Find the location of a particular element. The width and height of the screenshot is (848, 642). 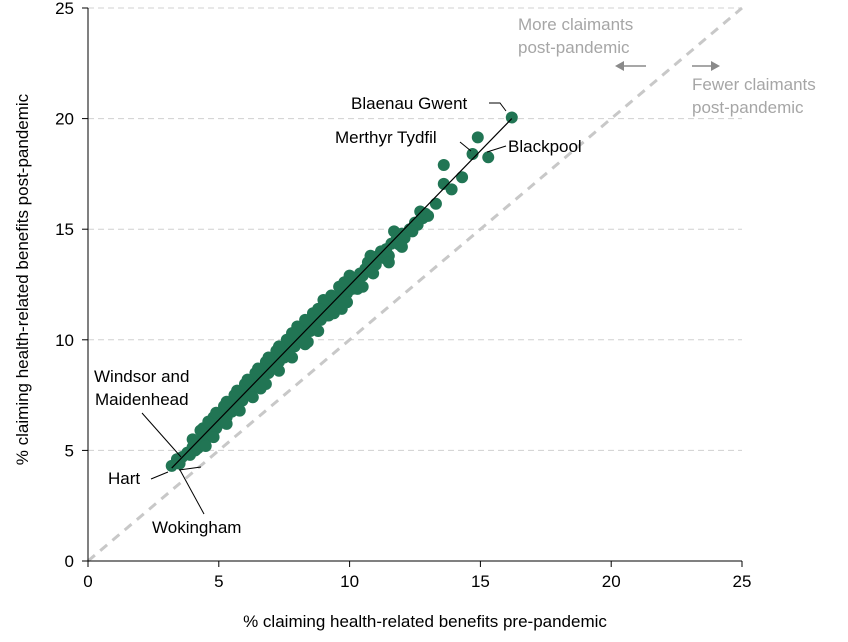

arrow-right-icon is located at coordinates (706, 66).